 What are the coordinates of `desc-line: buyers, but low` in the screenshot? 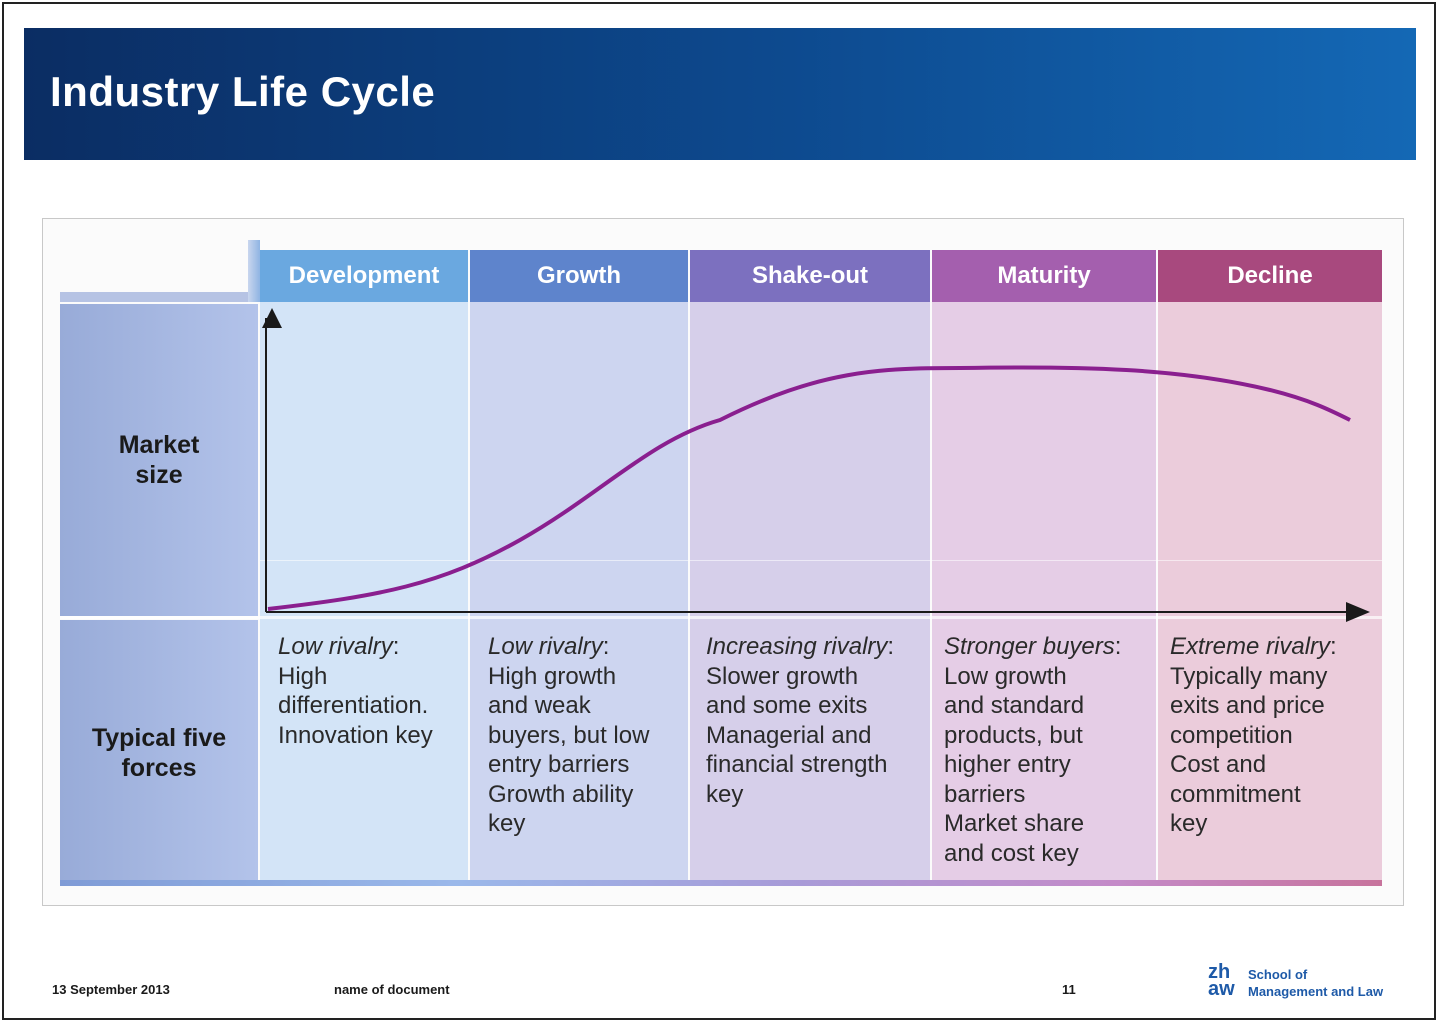 It's located at (569, 735).